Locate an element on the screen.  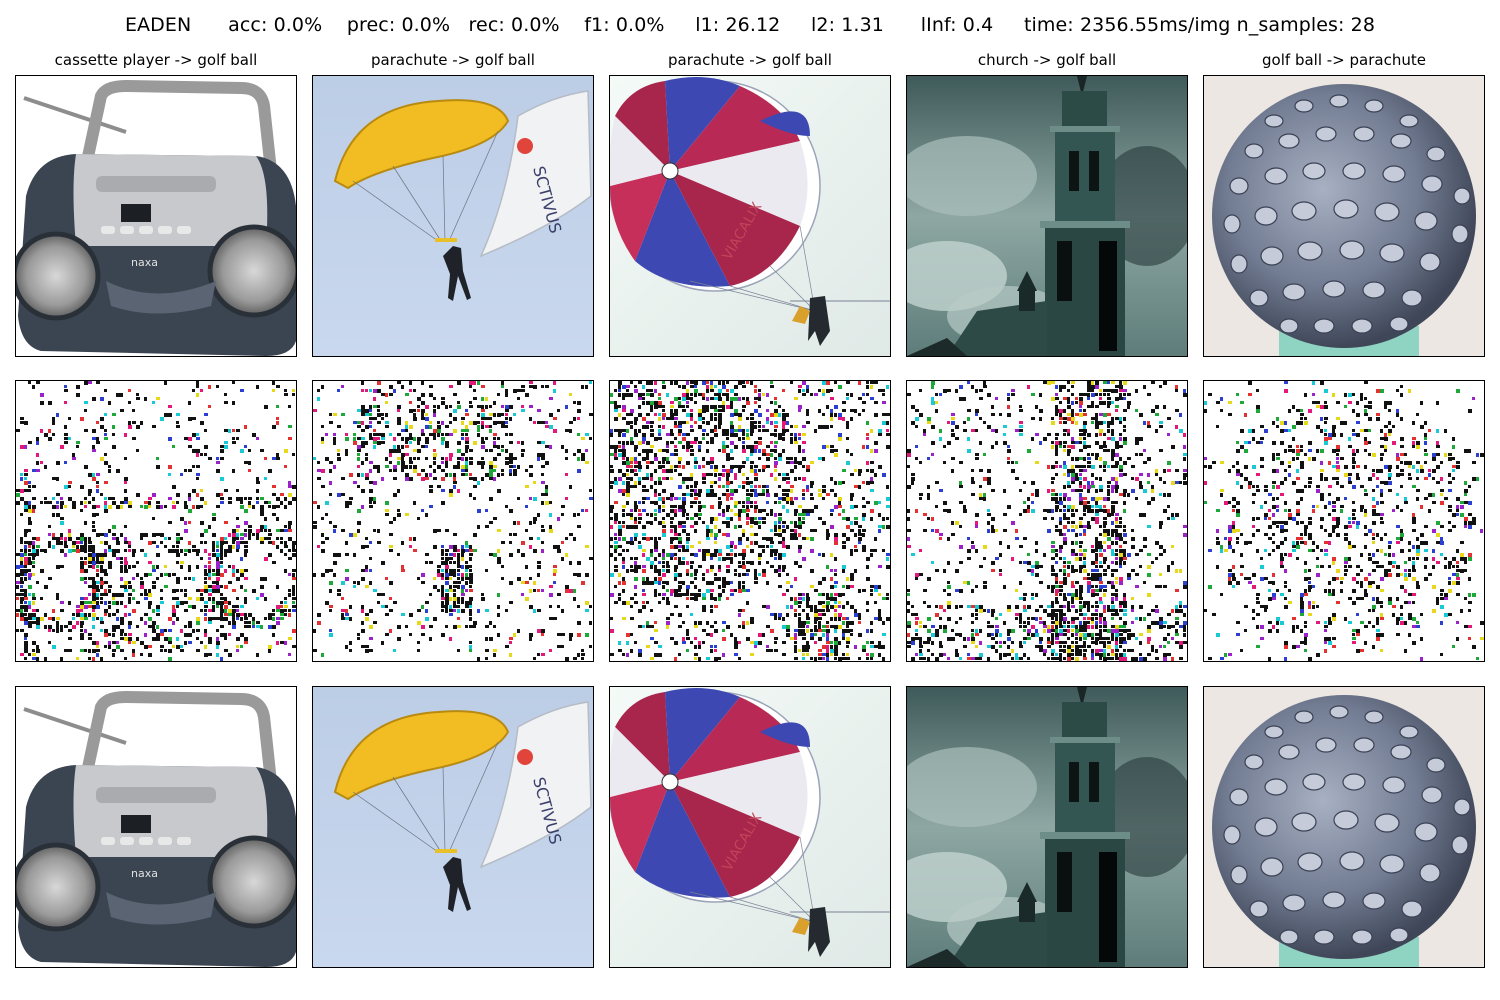
adversarial-image-cassette-player is located at coordinates (156, 827).